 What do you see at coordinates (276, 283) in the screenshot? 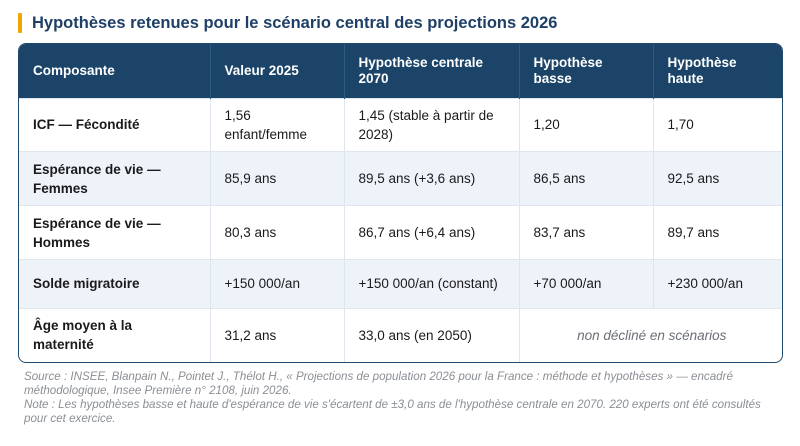
I see `table-cell: +150 000/an` at bounding box center [276, 283].